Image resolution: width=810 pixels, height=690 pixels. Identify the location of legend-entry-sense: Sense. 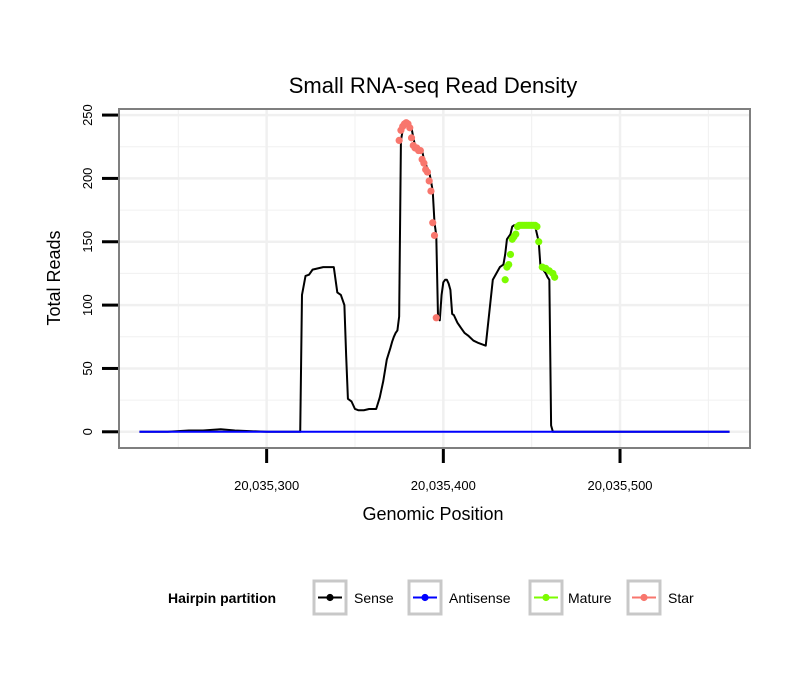
(353, 597).